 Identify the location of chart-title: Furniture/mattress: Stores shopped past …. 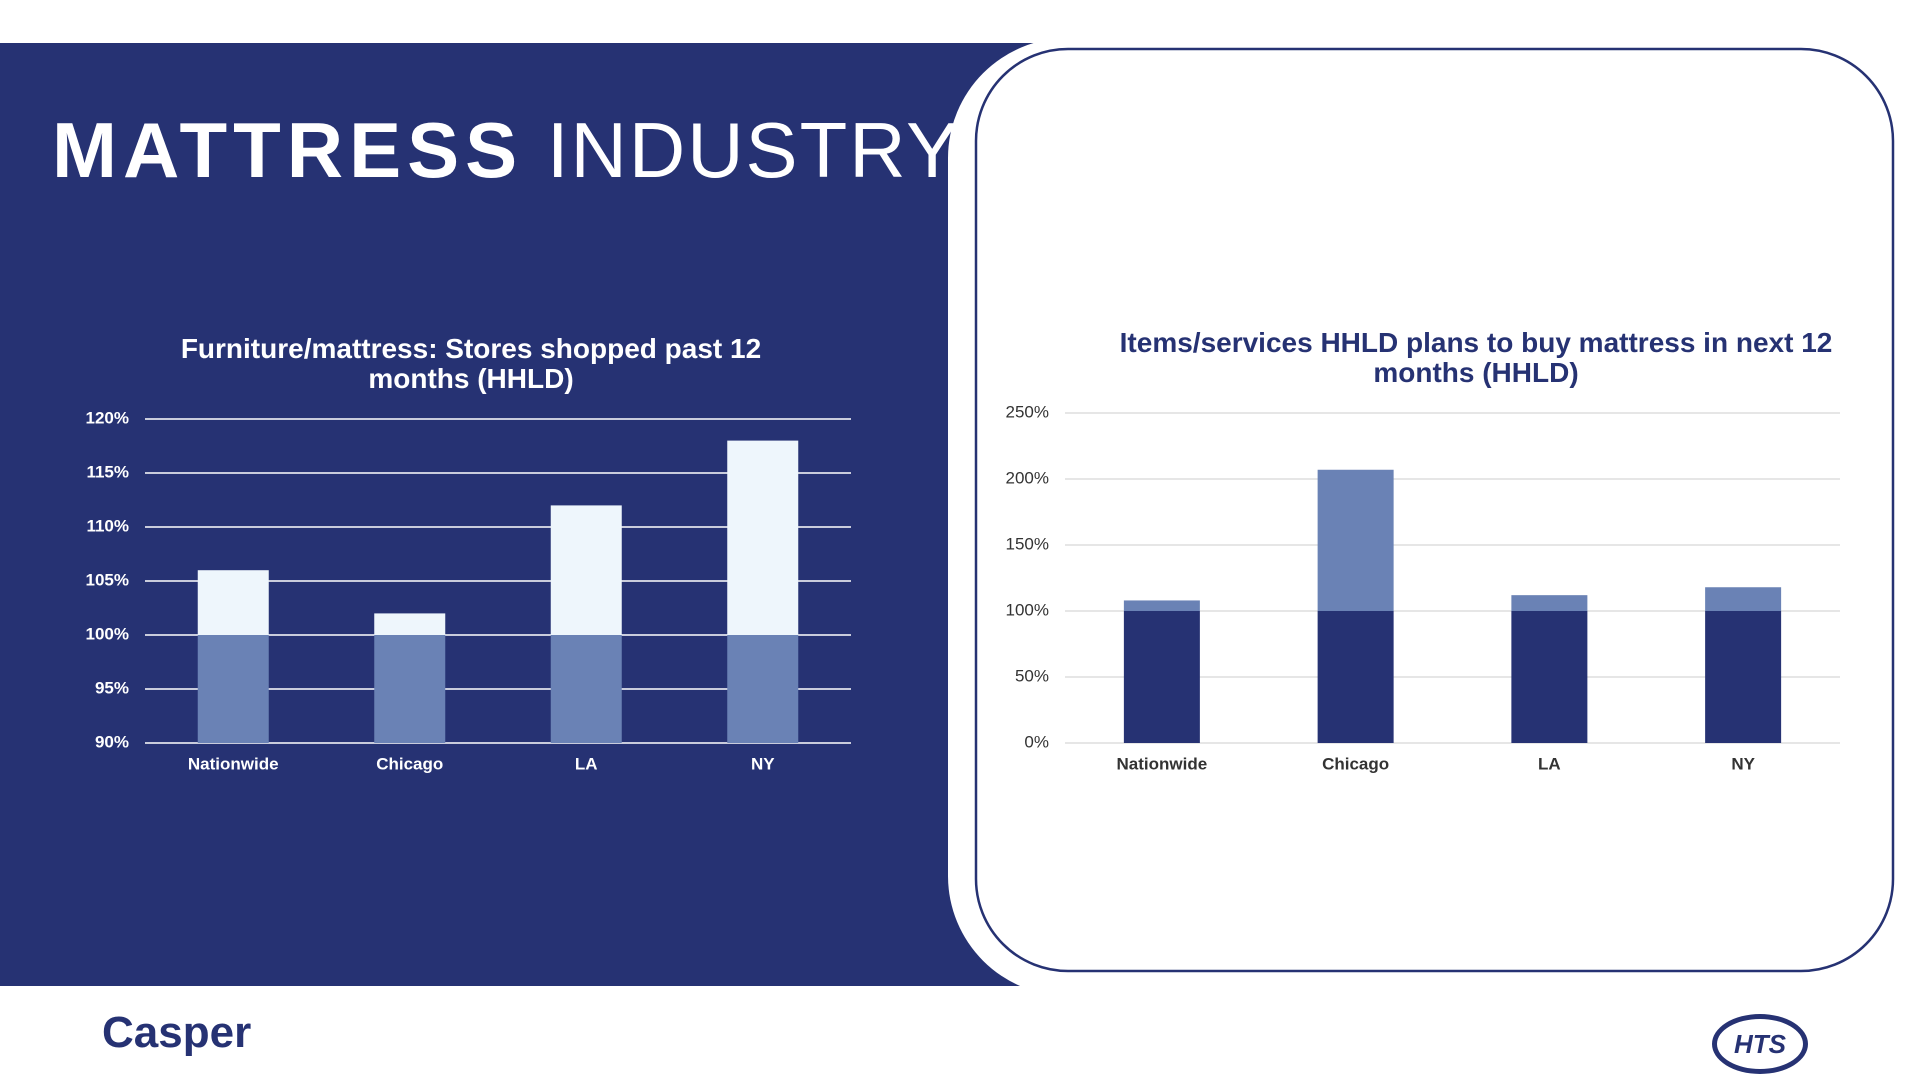
(471, 363).